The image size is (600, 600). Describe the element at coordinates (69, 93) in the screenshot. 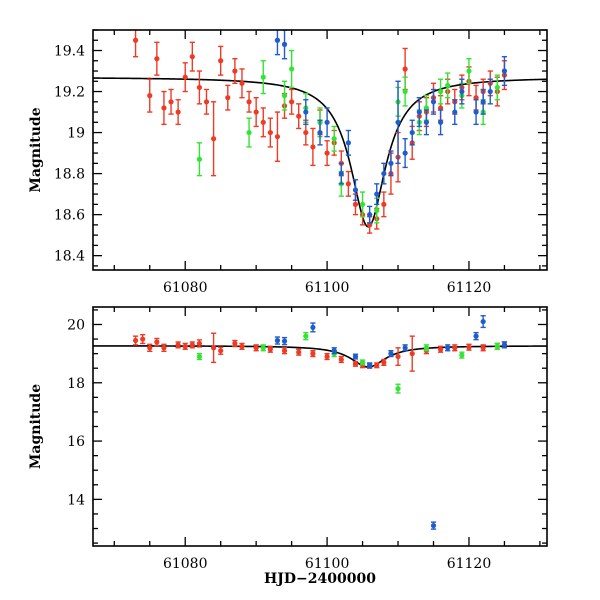

I see `top-y-tick-label: 19.2` at that location.